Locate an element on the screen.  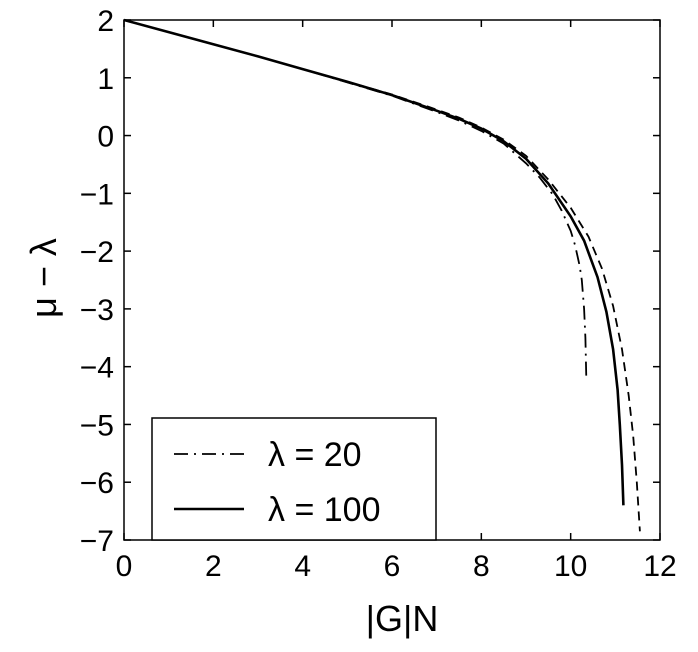
x-tick-label: 4 is located at coordinates (302, 566).